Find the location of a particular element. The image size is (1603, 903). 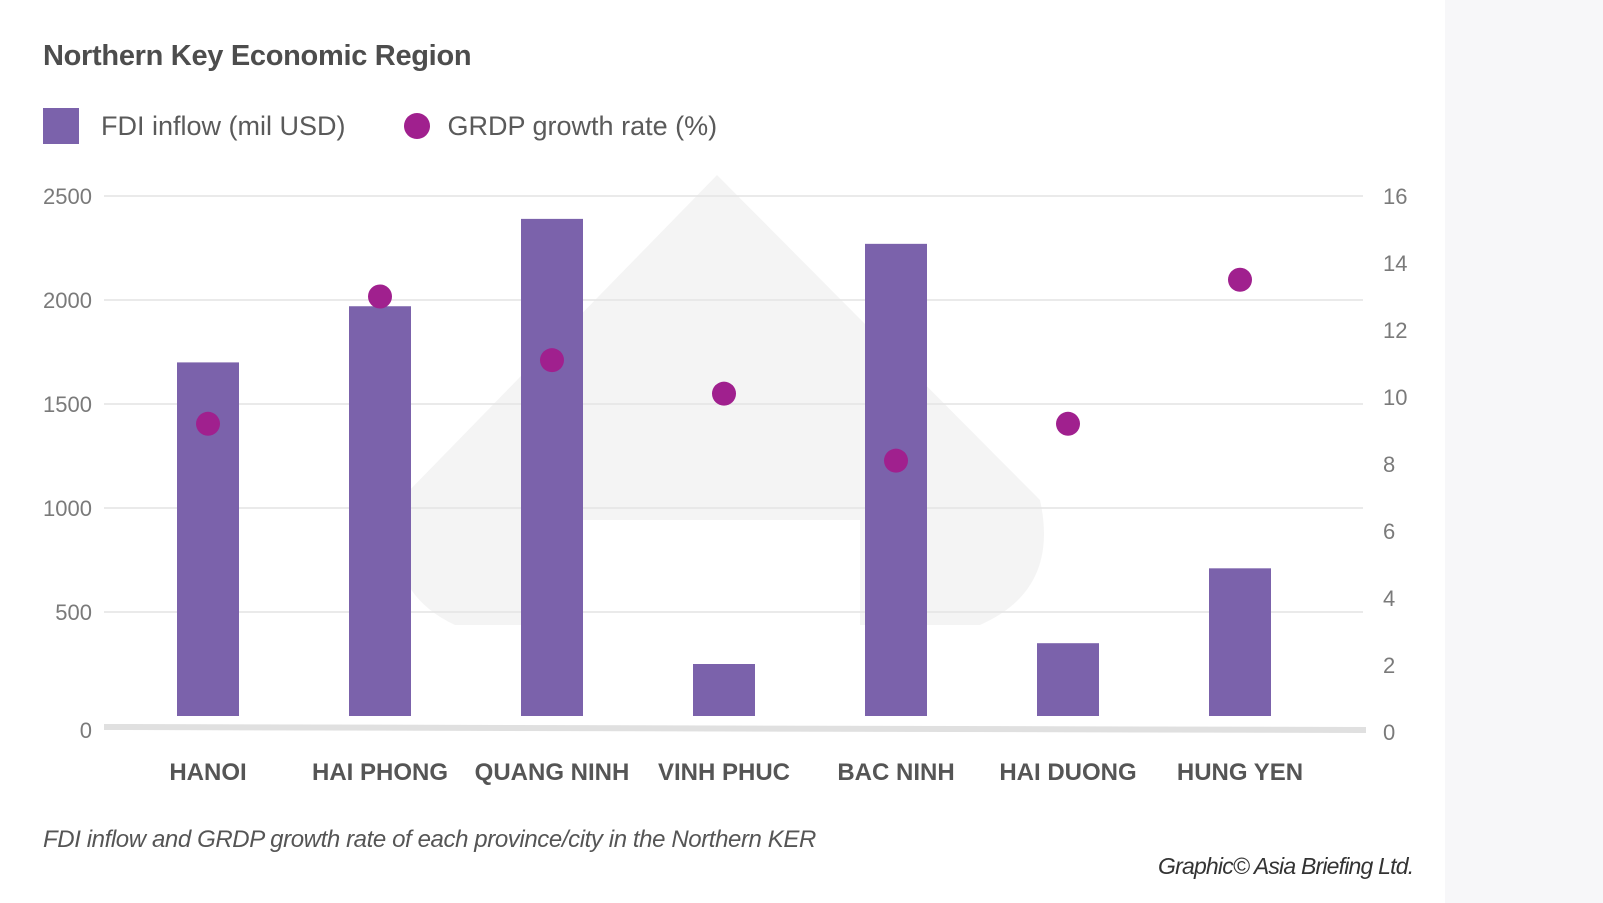

y-right-tick-label: 14 is located at coordinates (1395, 263).